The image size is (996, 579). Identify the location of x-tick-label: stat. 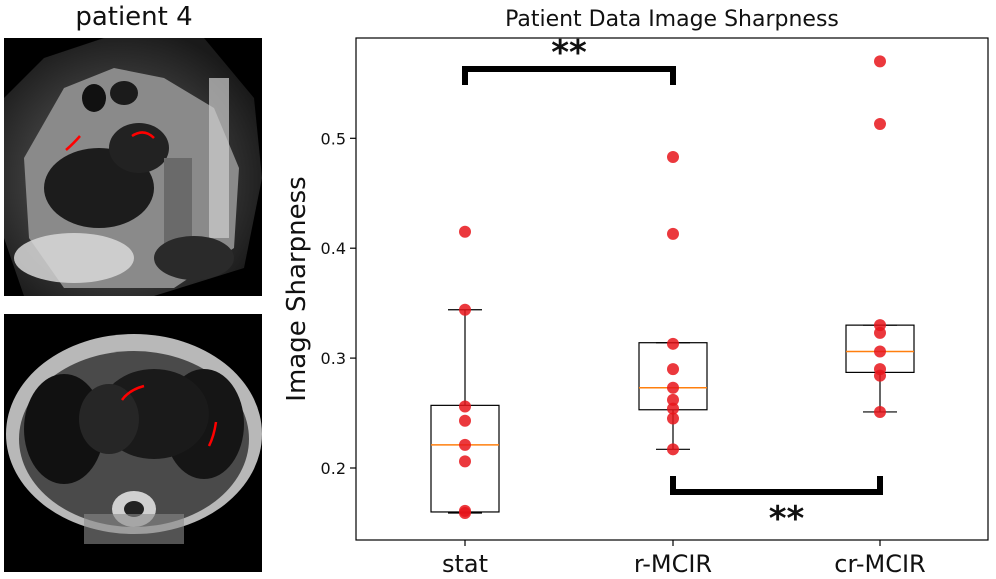
(465, 564).